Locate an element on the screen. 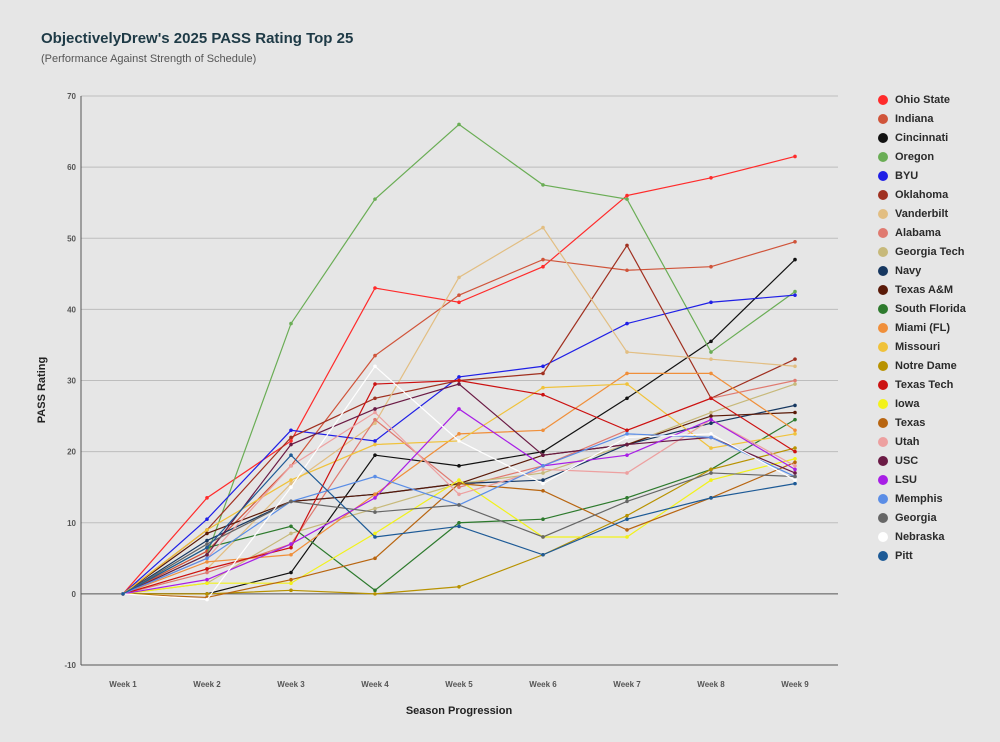 The width and height of the screenshot is (1000, 742). legend-label: Georgia is located at coordinates (916, 517).